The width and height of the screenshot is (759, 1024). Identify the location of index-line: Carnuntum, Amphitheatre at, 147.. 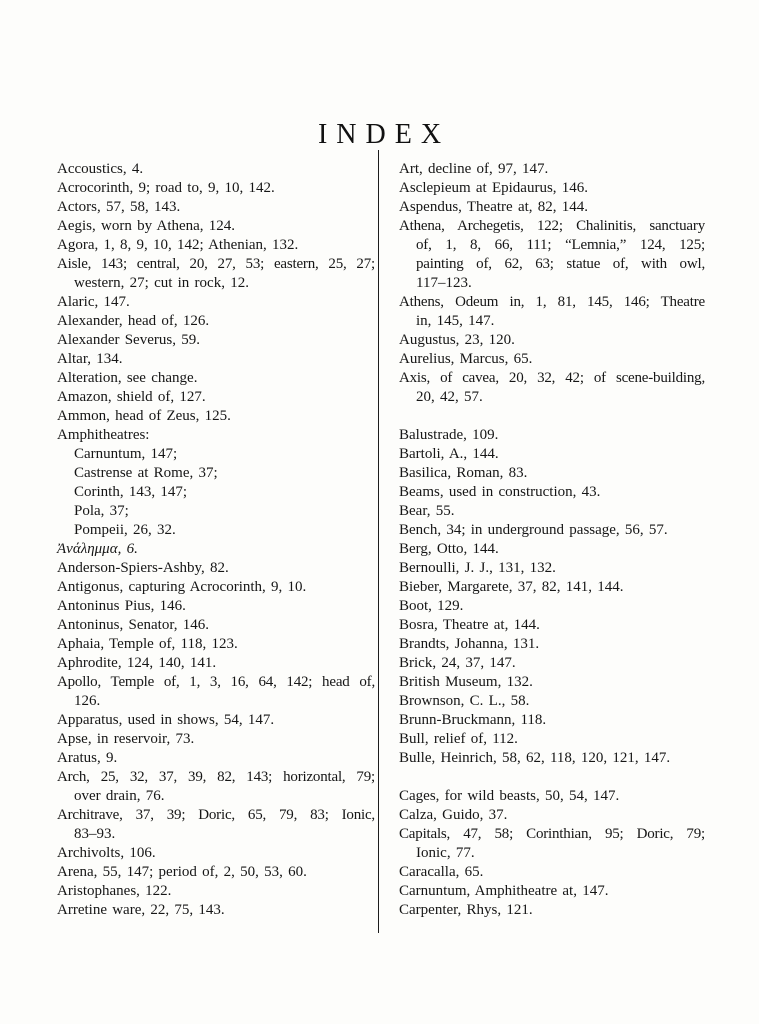
(504, 891).